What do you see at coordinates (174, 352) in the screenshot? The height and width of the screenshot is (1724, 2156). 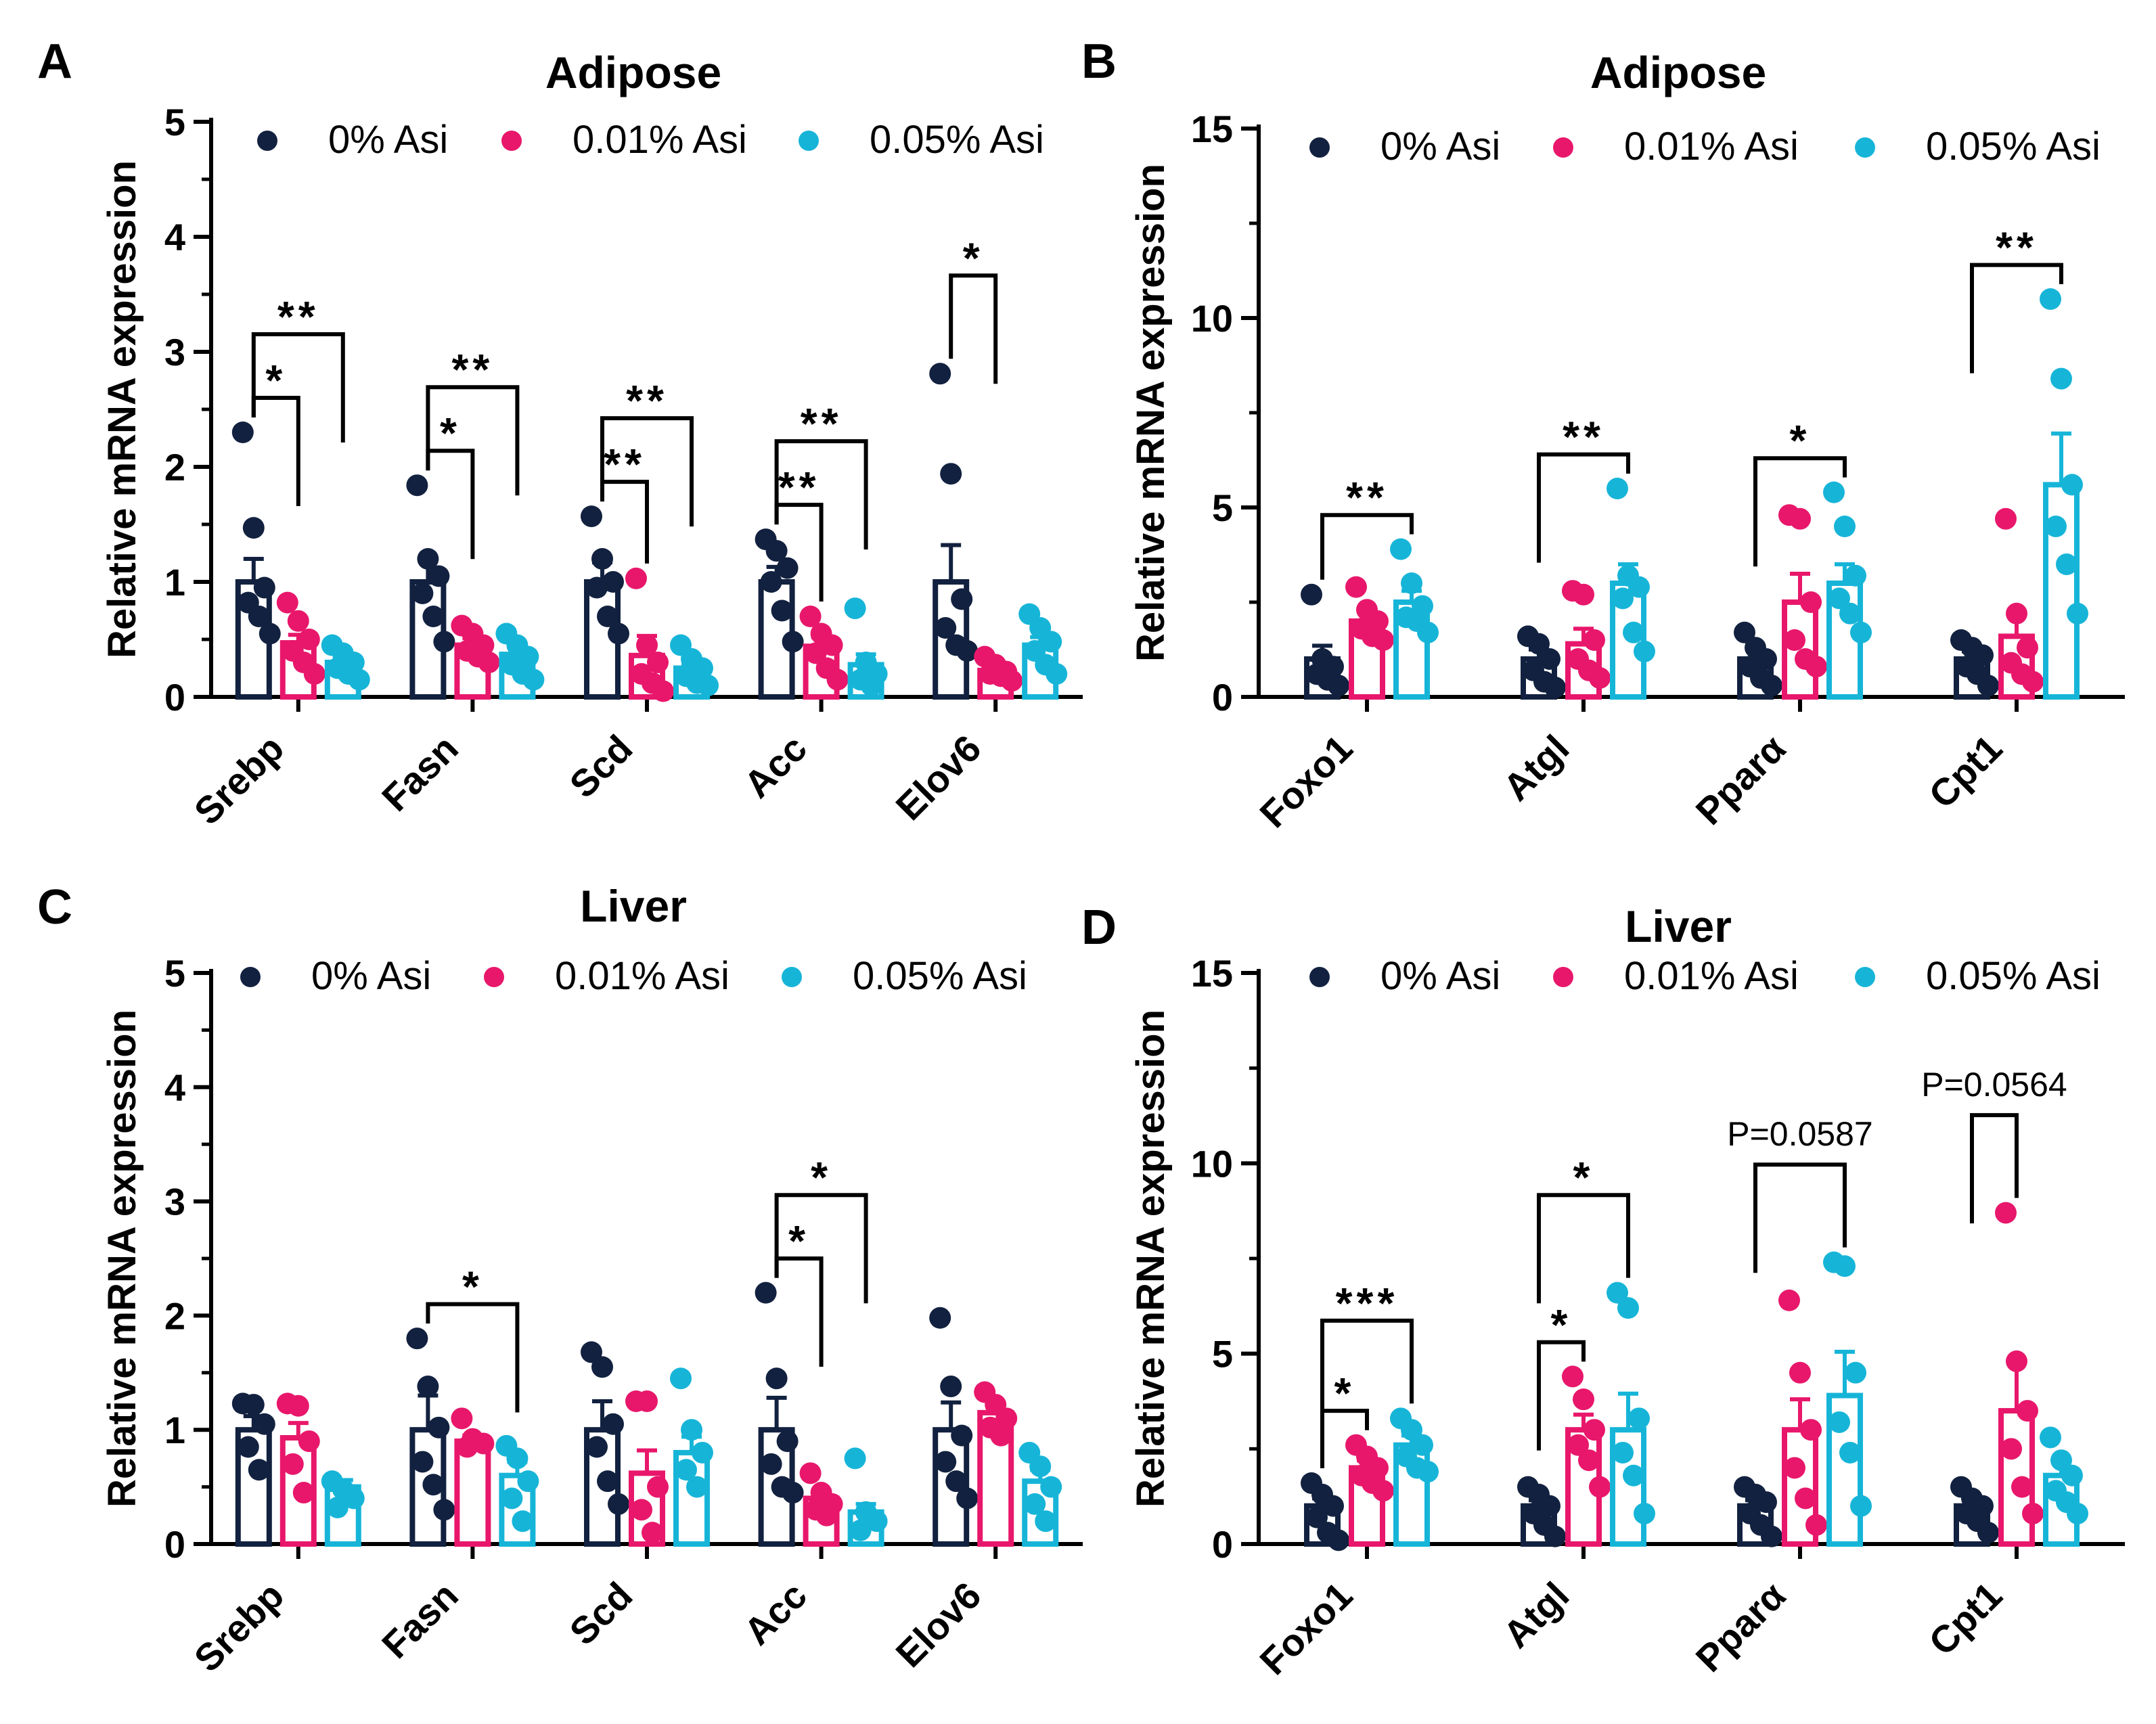 I see `y-tick-label: 3` at bounding box center [174, 352].